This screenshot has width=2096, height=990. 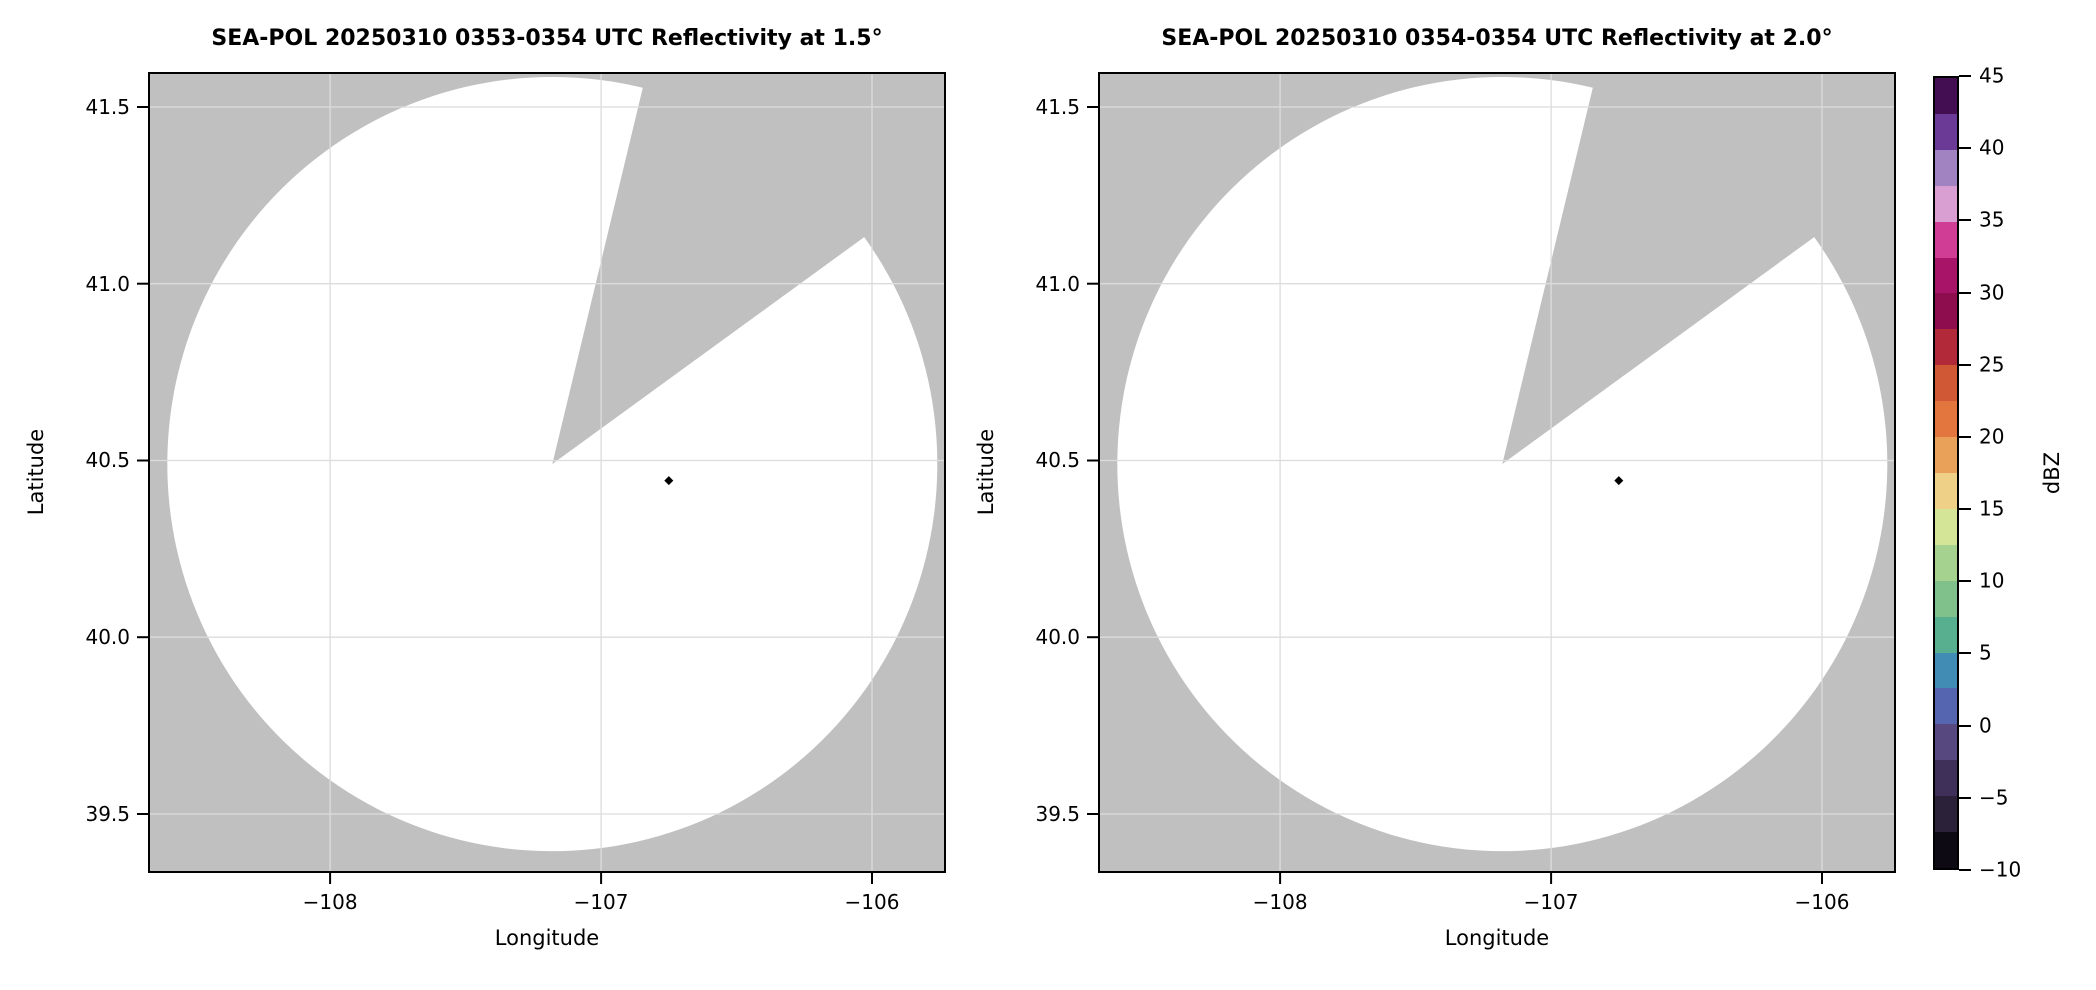 I want to click on colorbar-tick-label: 5, so click(x=1985, y=652).